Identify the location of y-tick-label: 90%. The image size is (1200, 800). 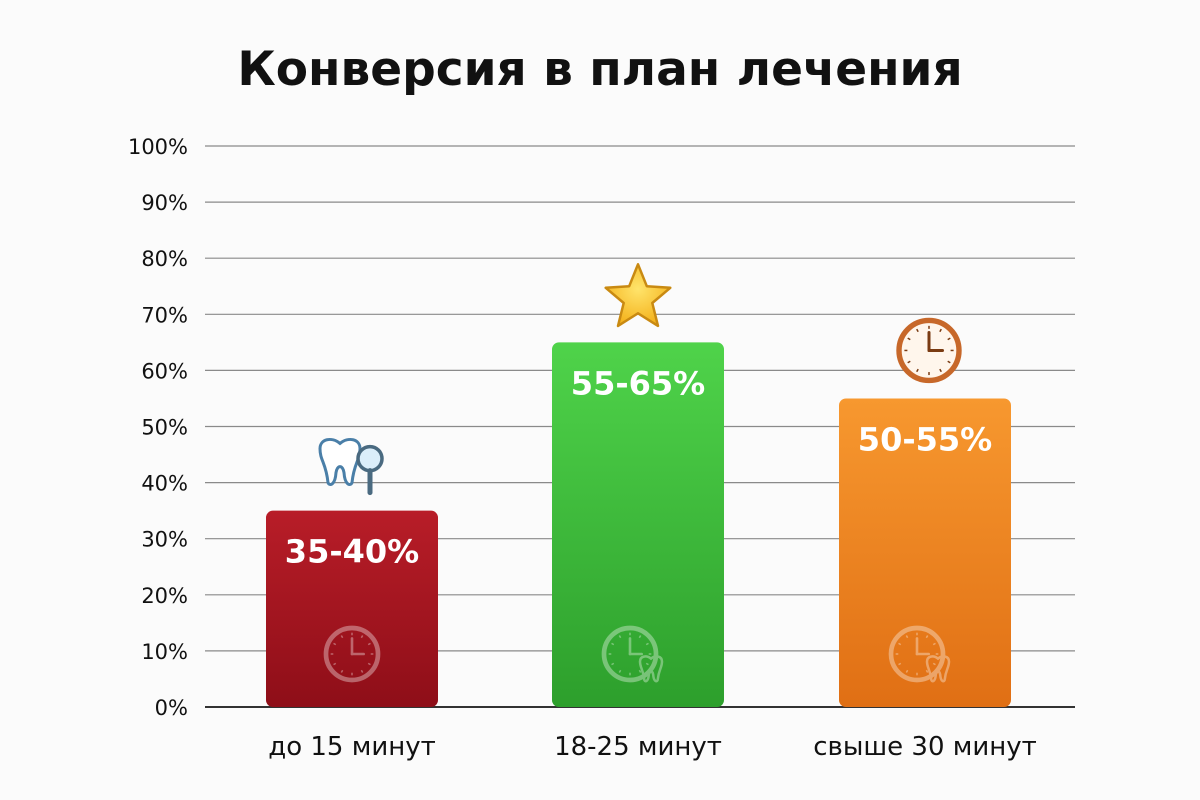
(164, 203).